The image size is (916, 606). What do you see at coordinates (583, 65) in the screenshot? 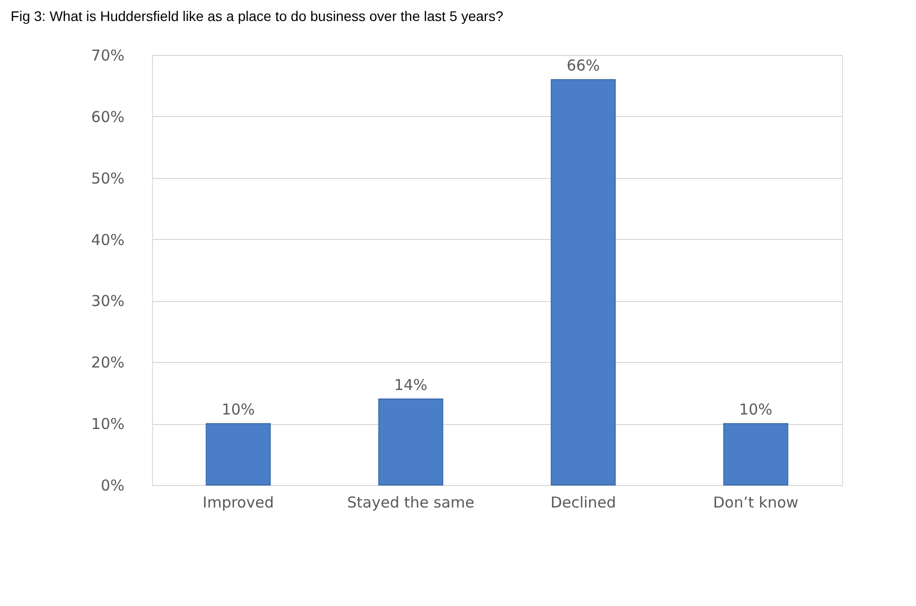
I see `data-label: 66%` at bounding box center [583, 65].